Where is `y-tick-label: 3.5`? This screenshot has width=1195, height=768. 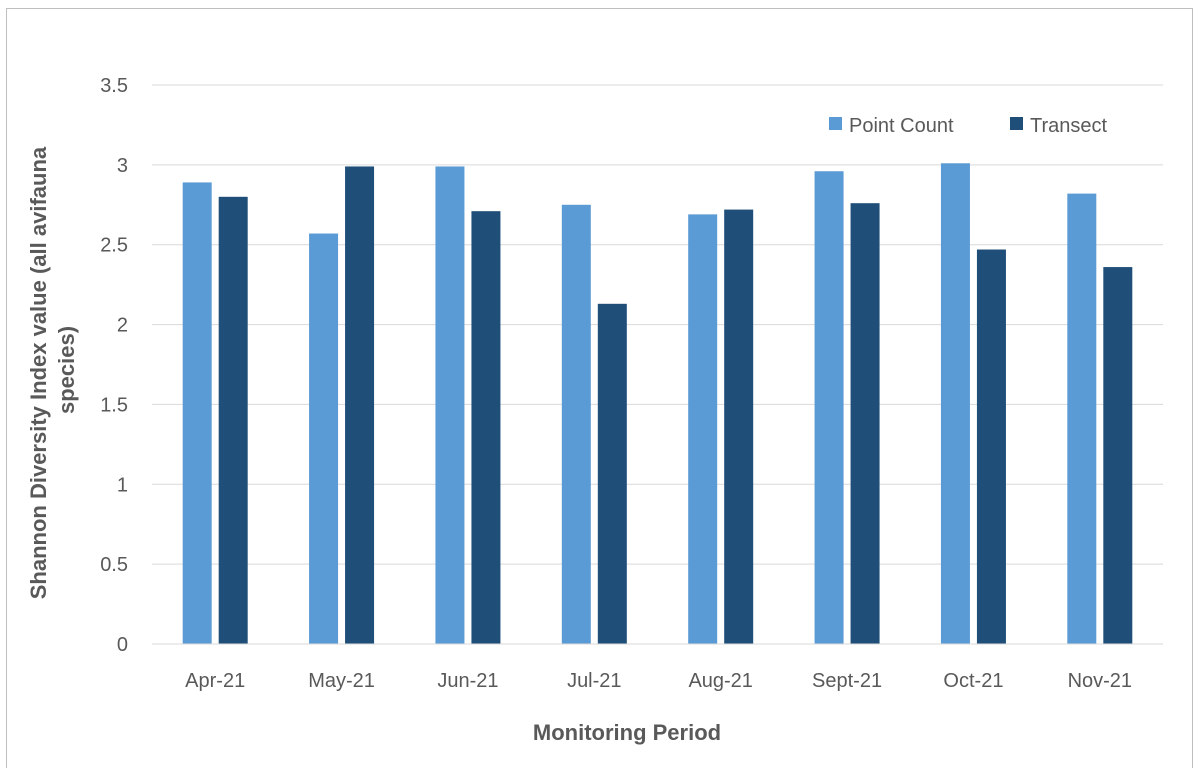
y-tick-label: 3.5 is located at coordinates (114, 86).